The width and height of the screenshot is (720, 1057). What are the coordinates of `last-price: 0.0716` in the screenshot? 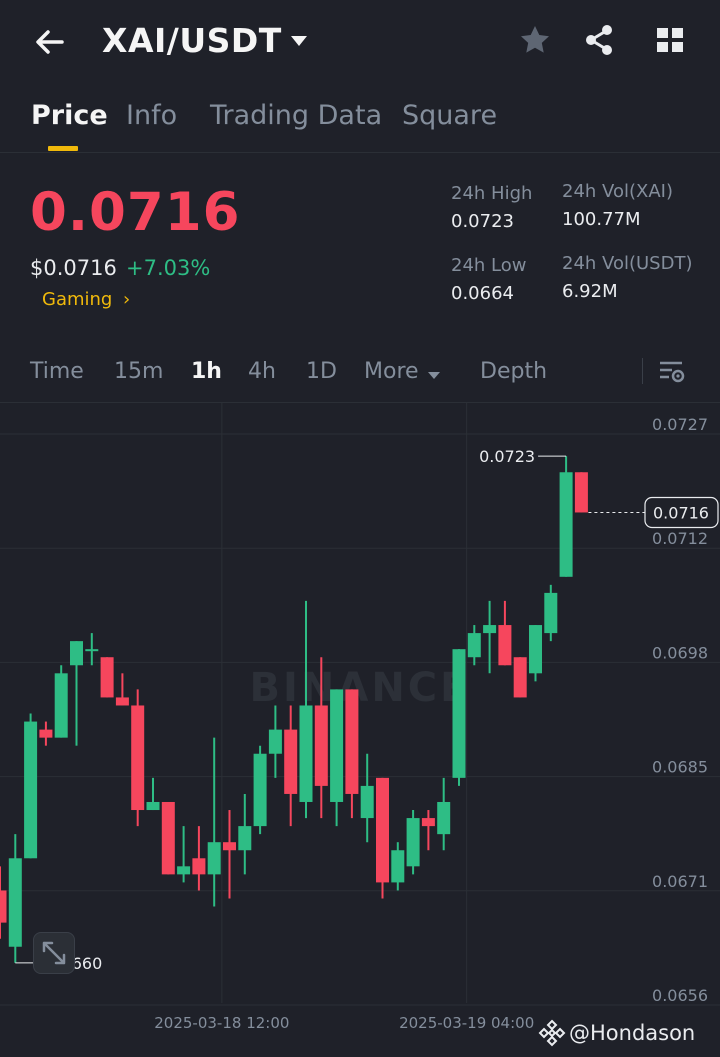 It's located at (135, 212).